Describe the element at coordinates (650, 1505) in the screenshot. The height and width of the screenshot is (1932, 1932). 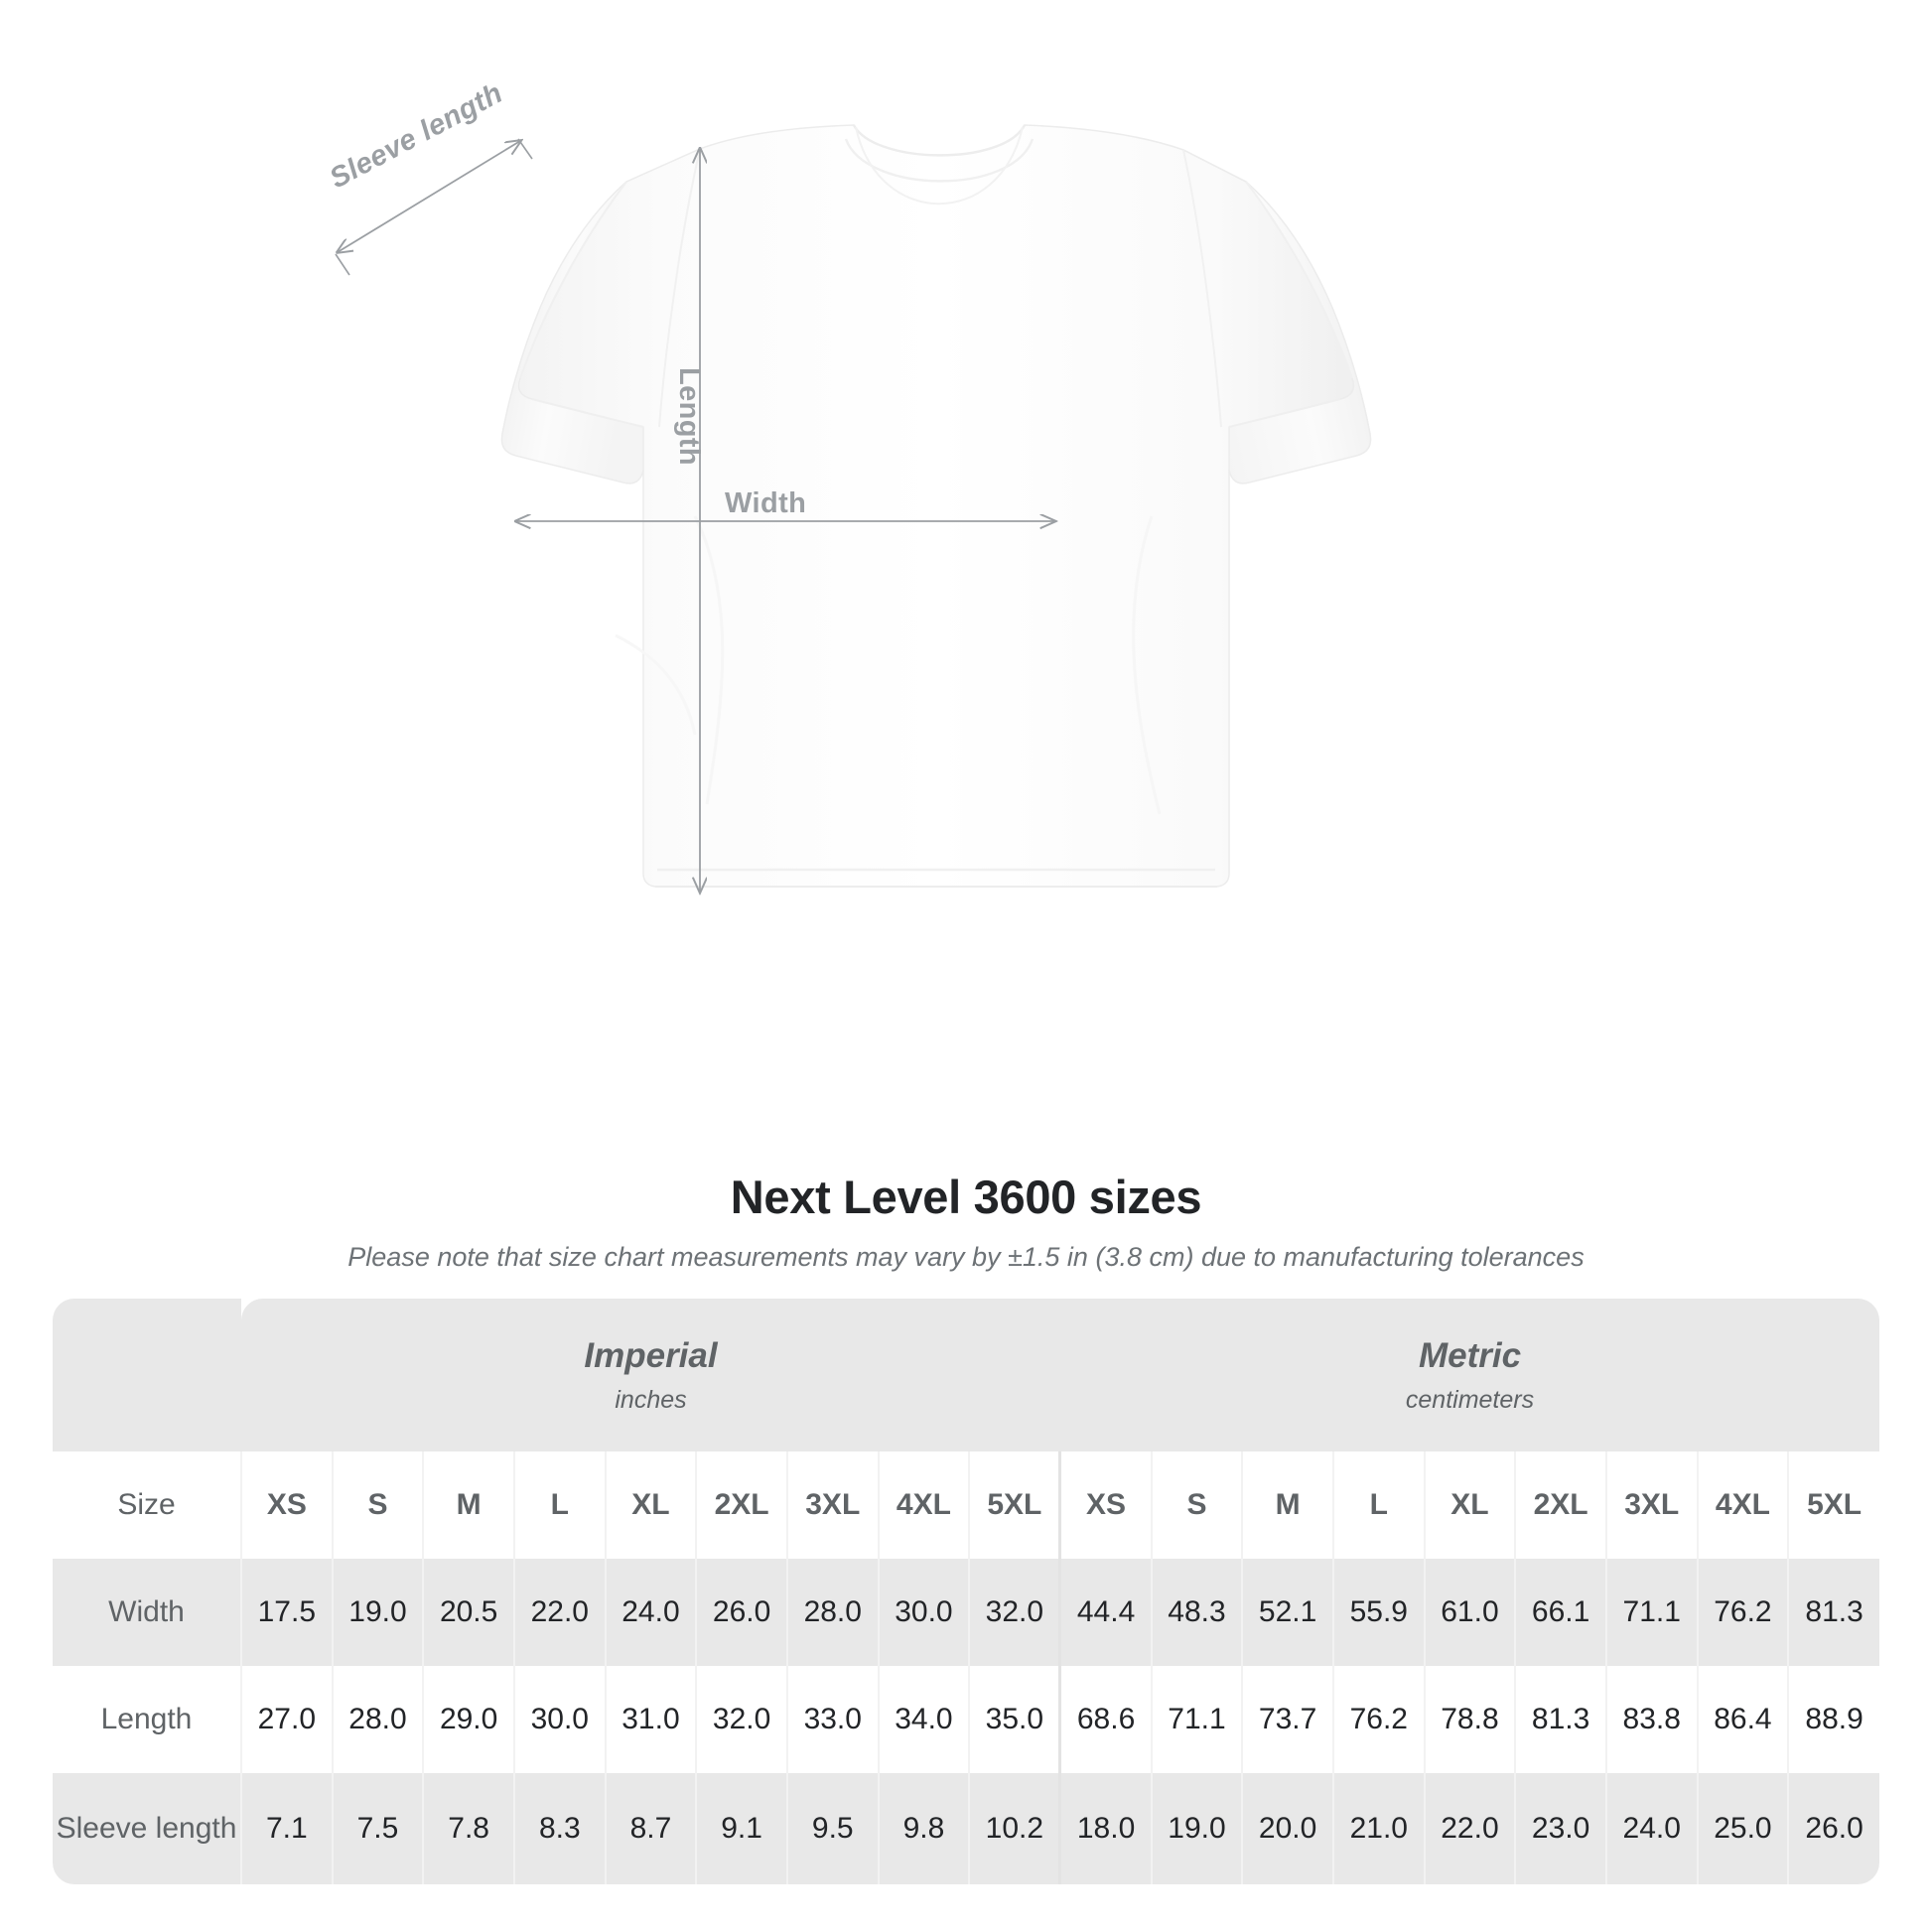
I see `size-header-imperial-xl: XL` at that location.